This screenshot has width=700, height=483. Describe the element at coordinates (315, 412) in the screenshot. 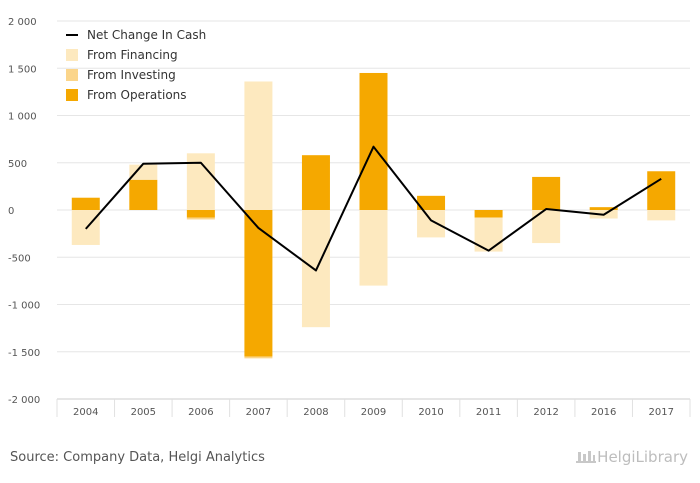

I see `x-tick-label: 2008` at that location.